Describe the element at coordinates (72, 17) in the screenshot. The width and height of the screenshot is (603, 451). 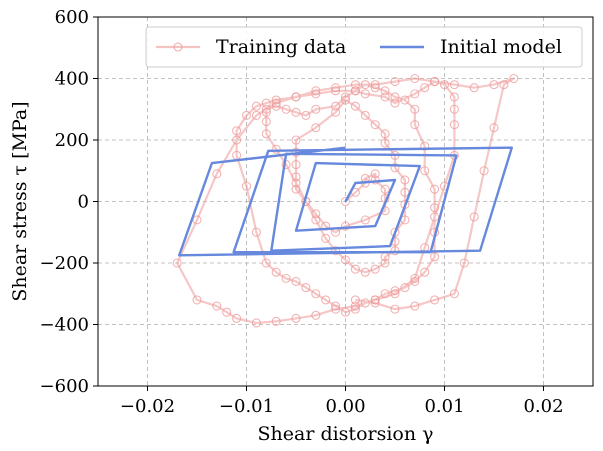
I see `y-tick-label: 600` at that location.